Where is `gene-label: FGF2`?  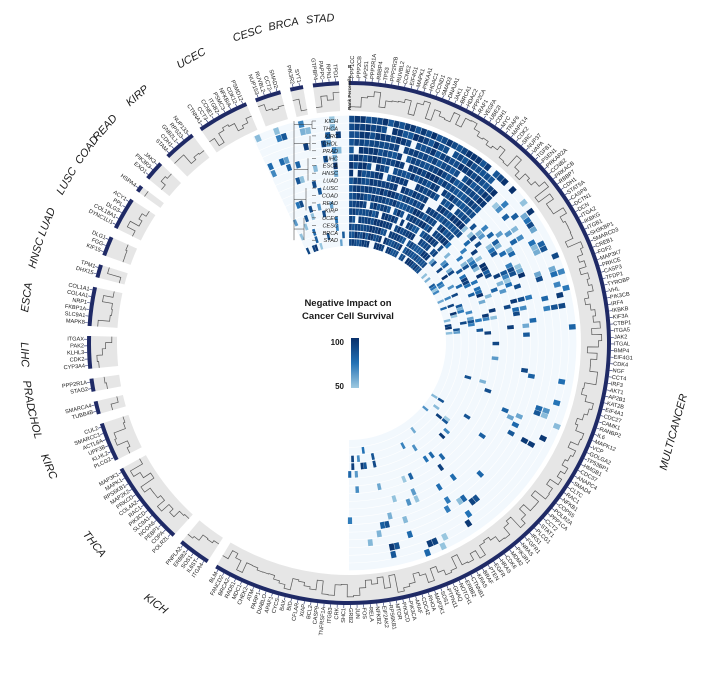
gene-label: FGF2 is located at coordinates (604, 250).